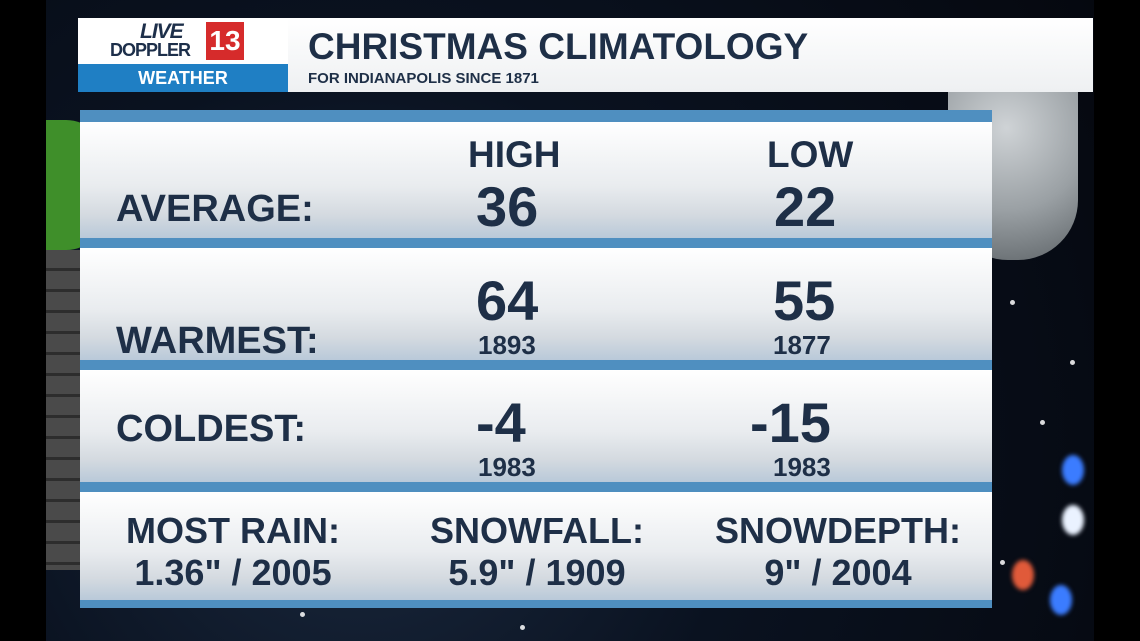  Describe the element at coordinates (537, 530) in the screenshot. I see `snowfall-record-label: SNOWFALL:` at that location.